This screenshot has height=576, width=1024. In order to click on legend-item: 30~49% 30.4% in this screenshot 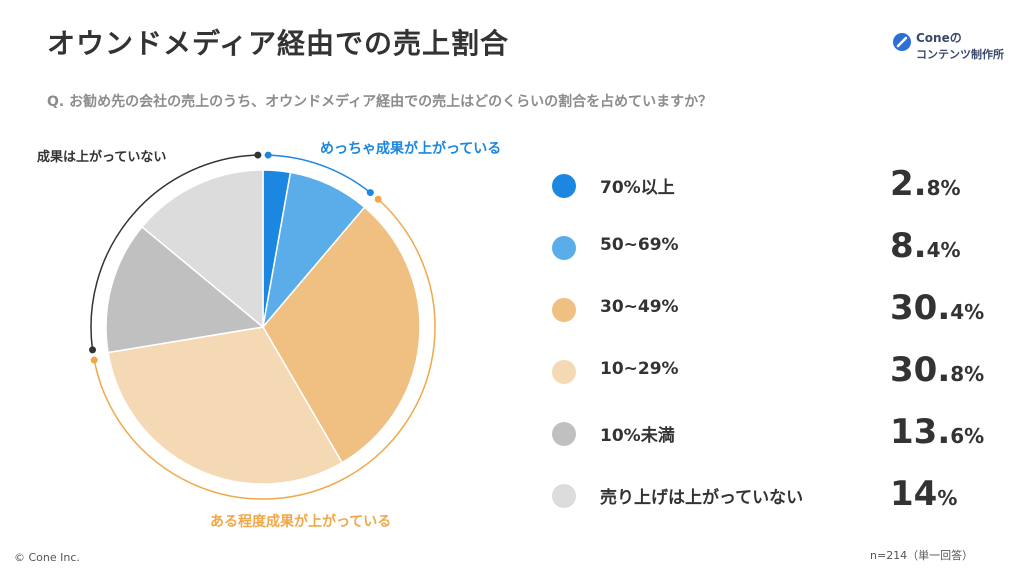, I will do `click(768, 309)`.